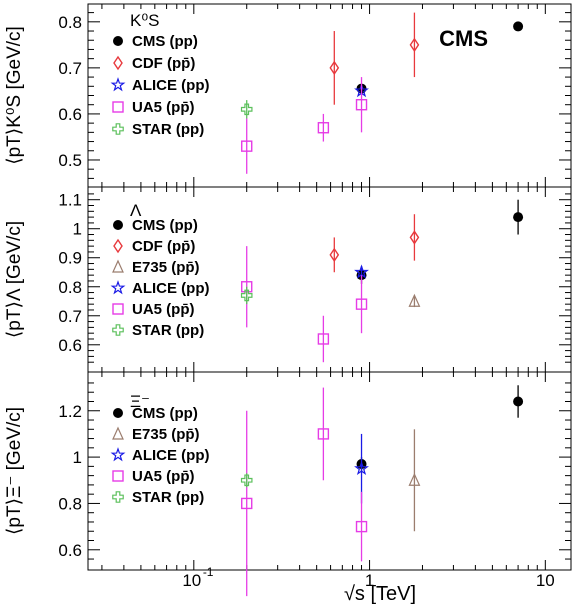 The width and height of the screenshot is (581, 609). I want to click on panel-label: K⁰S, so click(145, 20).